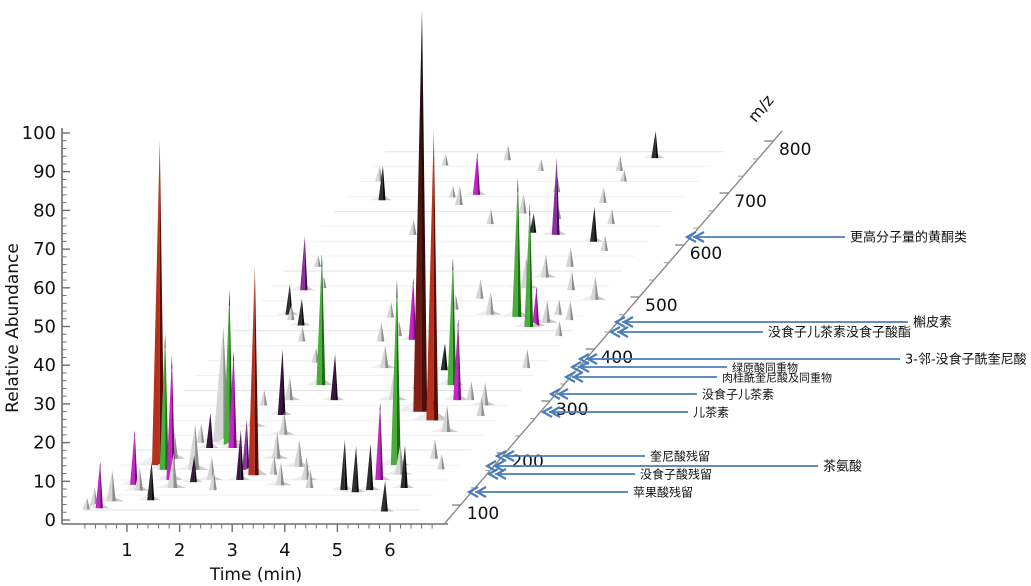  I want to click on compound-annotation: 槲皮素, so click(782, 323).